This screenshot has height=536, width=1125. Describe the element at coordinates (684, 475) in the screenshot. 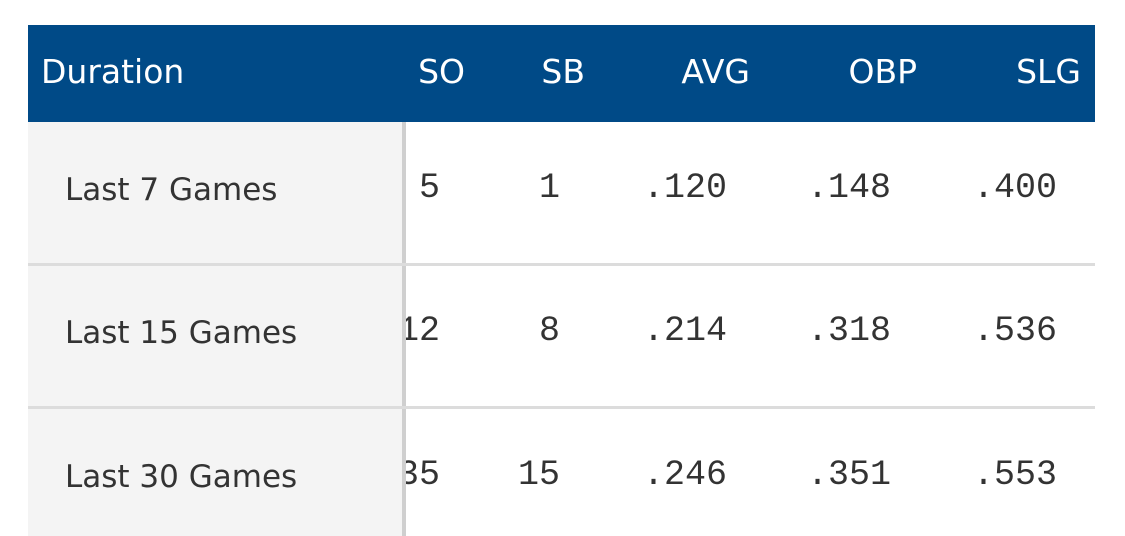

I see `stat-value: .246` at that location.